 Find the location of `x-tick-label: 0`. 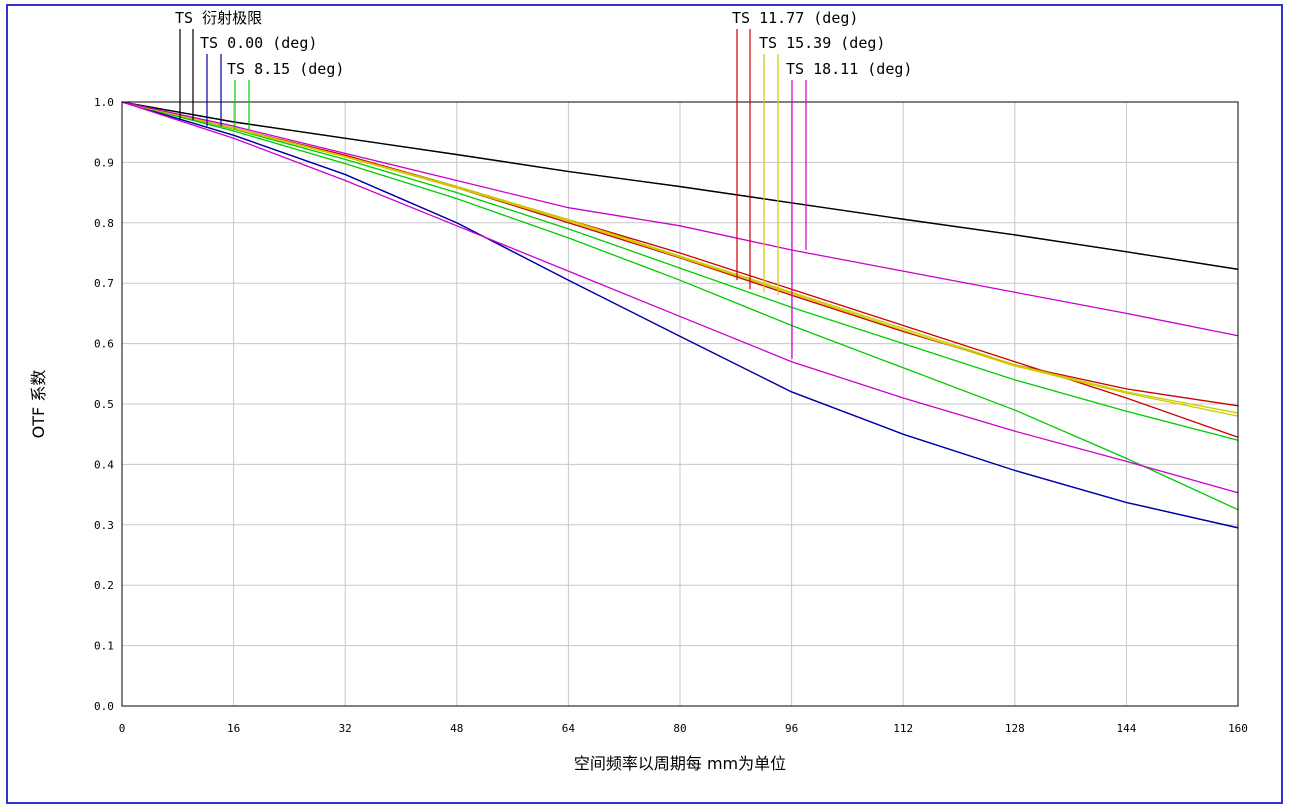

x-tick-label: 0 is located at coordinates (122, 728).